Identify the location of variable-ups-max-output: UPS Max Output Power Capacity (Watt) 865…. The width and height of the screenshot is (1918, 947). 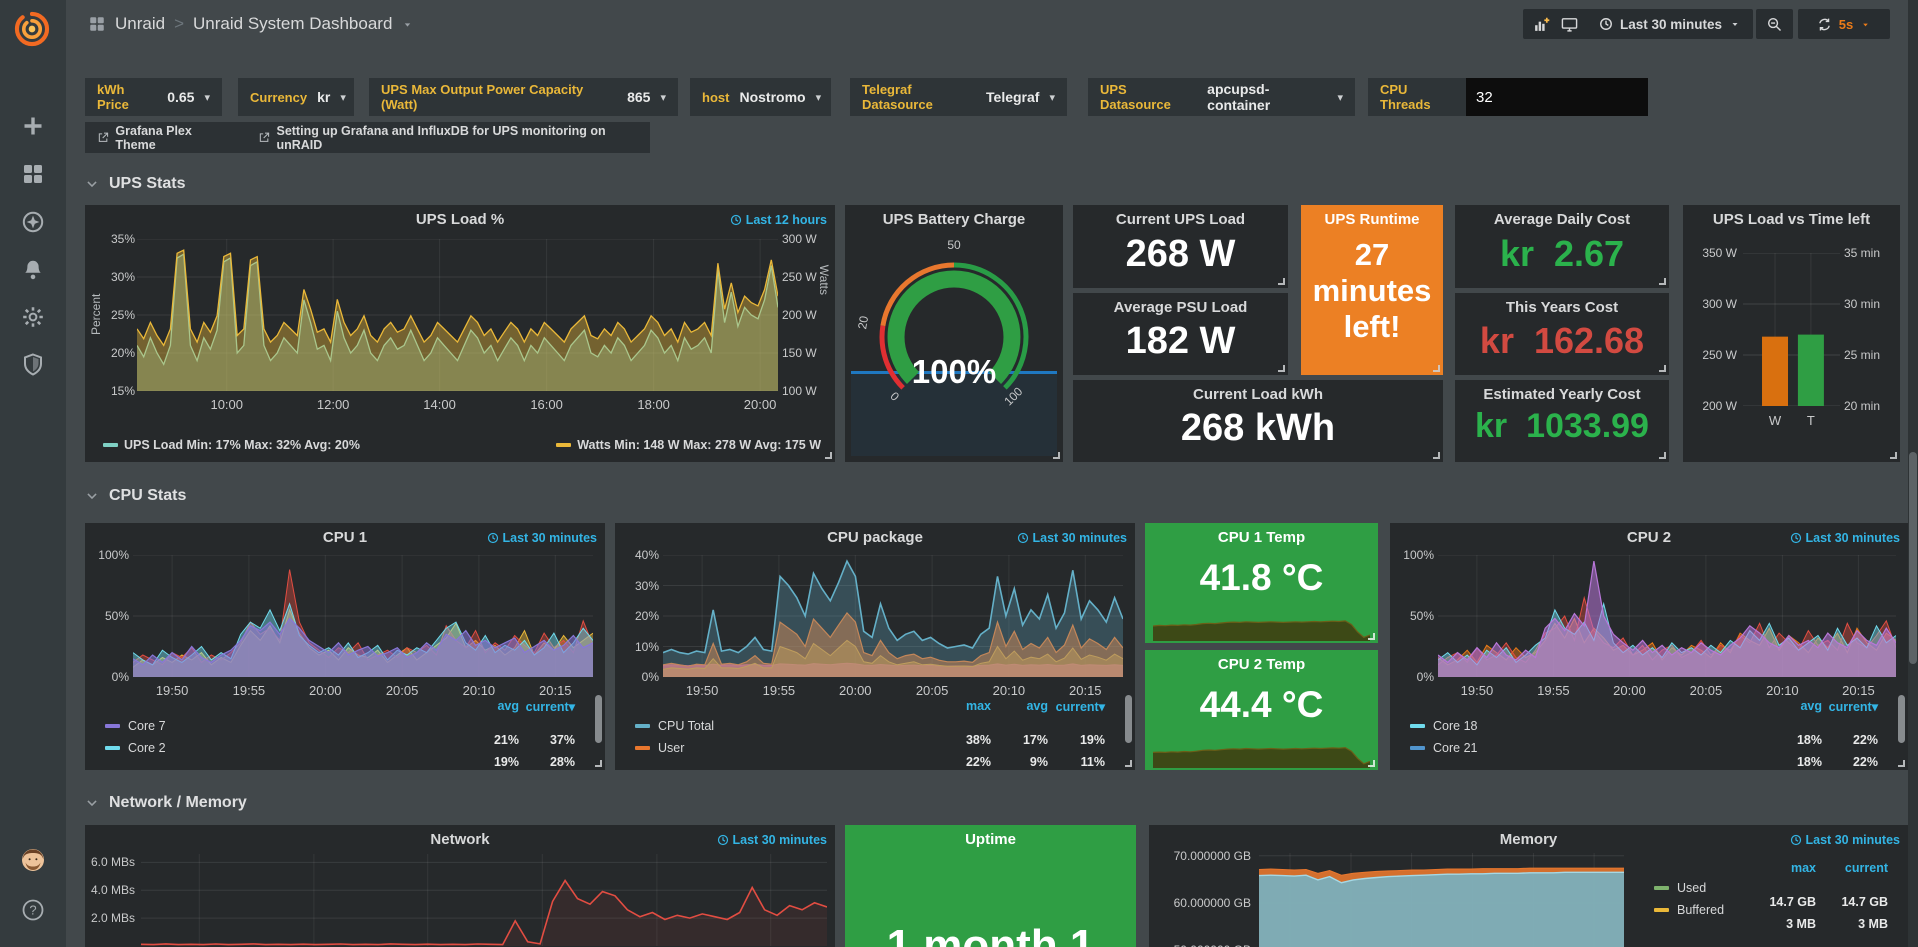
(523, 97).